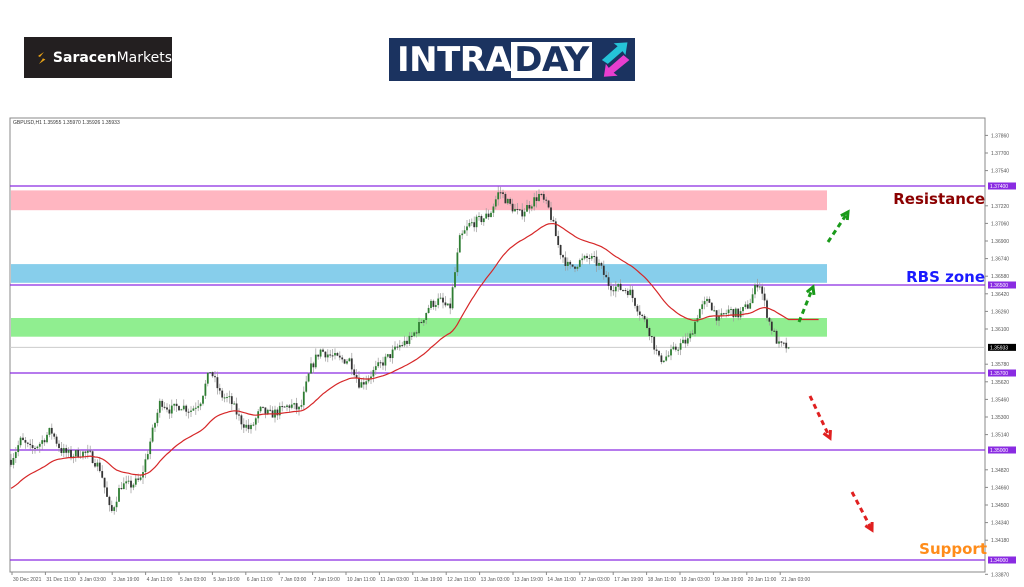 Image resolution: width=1024 pixels, height=587 pixels. What do you see at coordinates (1000, 418) in the screenshot?
I see `y-tick-label: 1.35300` at bounding box center [1000, 418].